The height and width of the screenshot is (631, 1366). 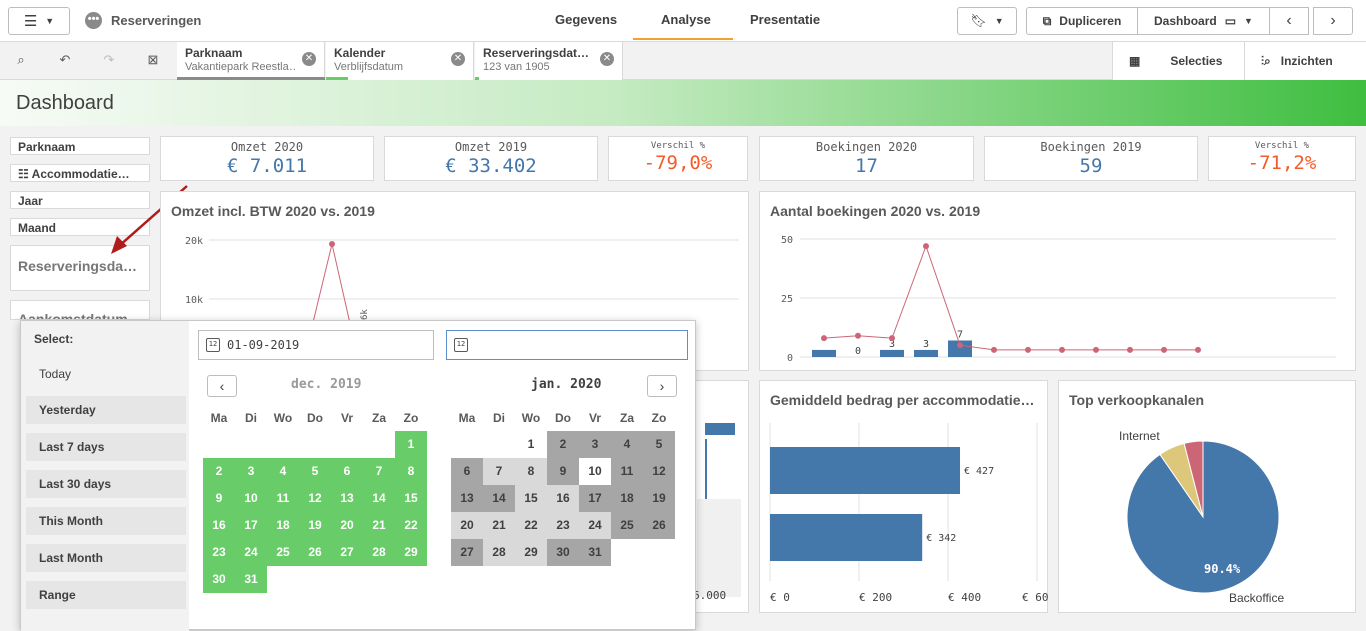 What do you see at coordinates (586, 19) in the screenshot?
I see `tab-gegevens: Gegevens` at bounding box center [586, 19].